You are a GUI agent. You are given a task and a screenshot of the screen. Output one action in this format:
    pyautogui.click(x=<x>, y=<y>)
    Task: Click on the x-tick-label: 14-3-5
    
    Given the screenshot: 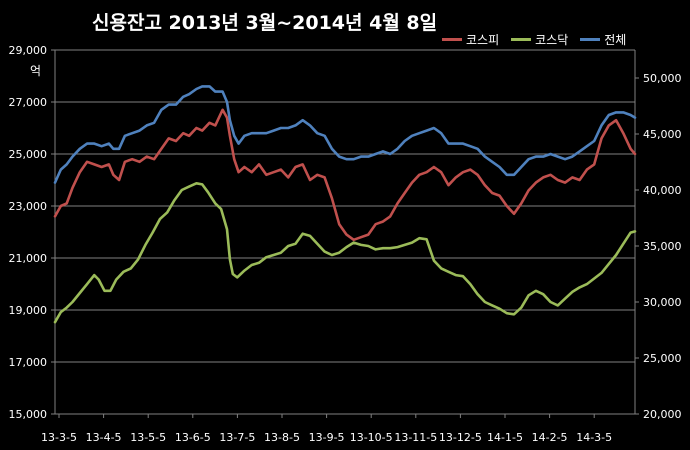 What is the action you would take?
    pyautogui.click(x=594, y=437)
    